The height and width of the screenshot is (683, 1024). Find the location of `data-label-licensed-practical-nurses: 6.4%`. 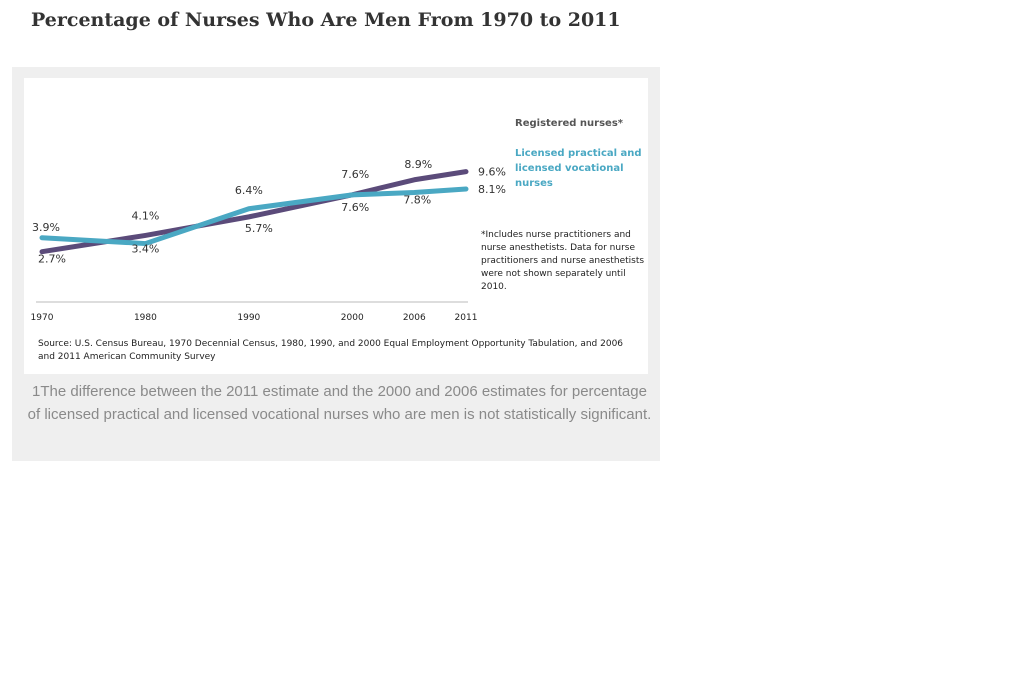

data-label-licensed-practical-nurses: 6.4% is located at coordinates (249, 190).